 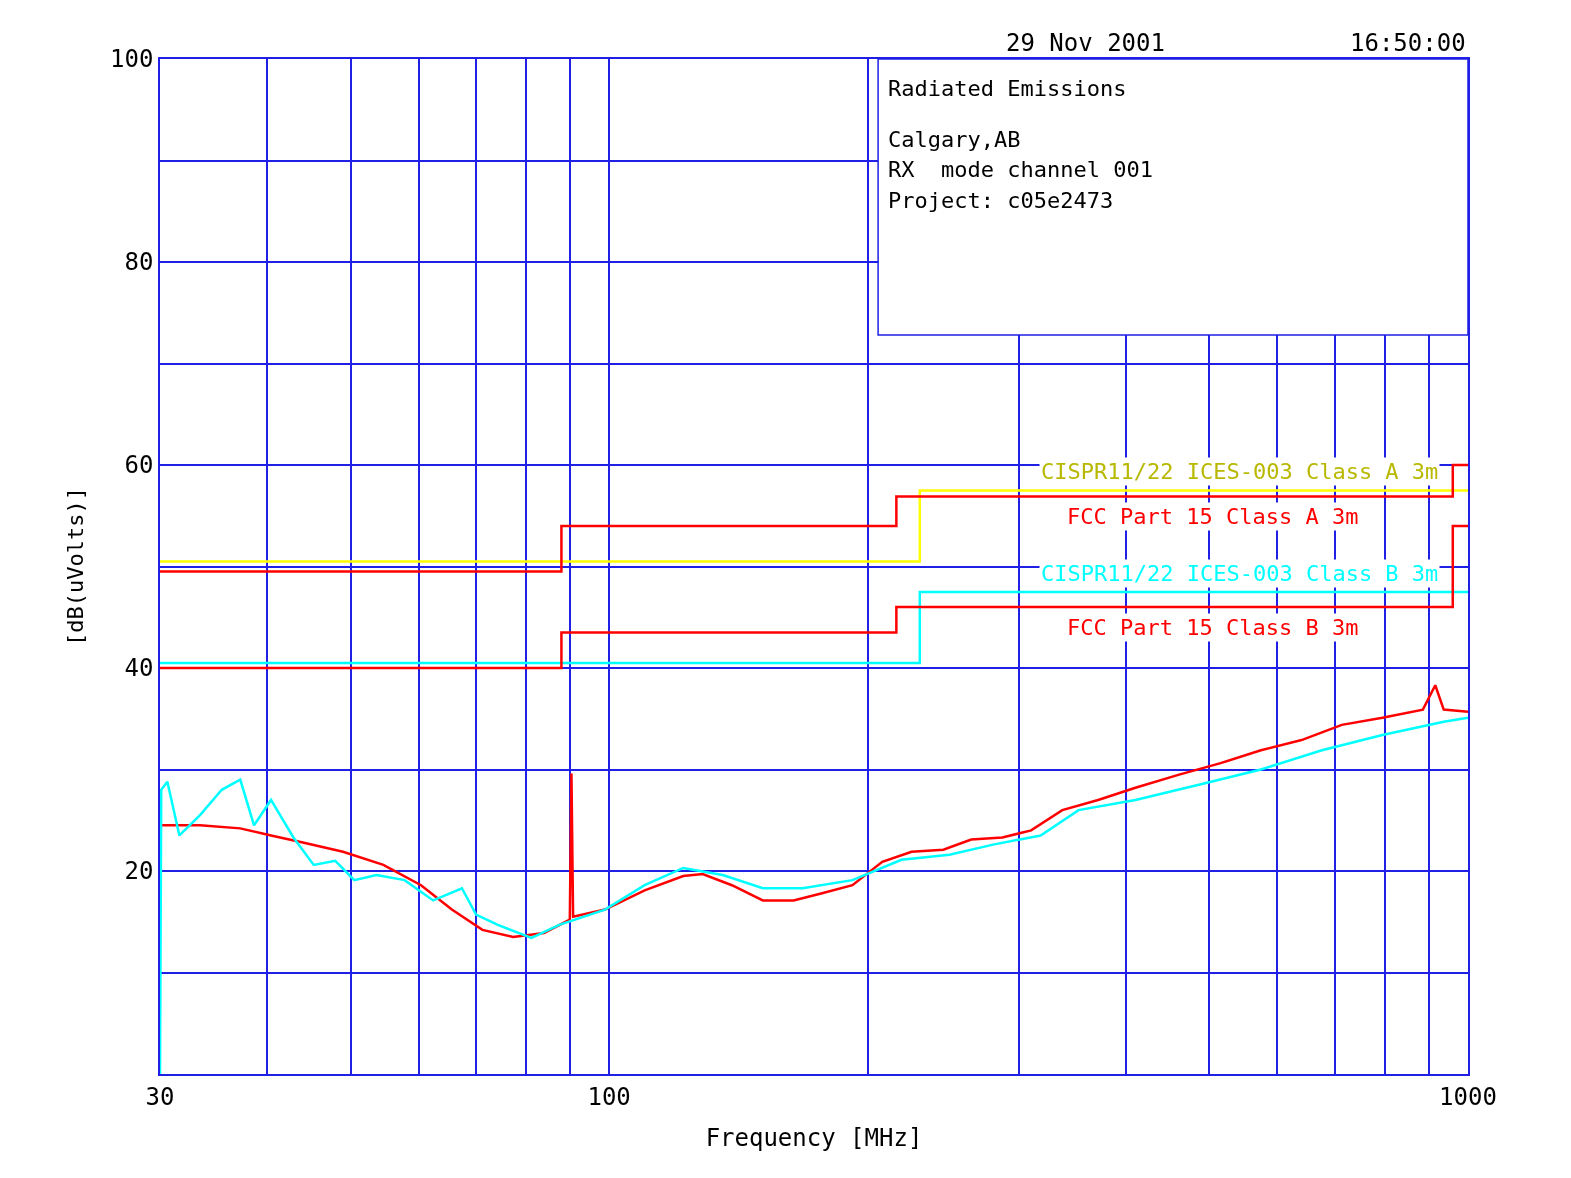 I want to click on annotation: Calgary,AB, so click(x=954, y=139).